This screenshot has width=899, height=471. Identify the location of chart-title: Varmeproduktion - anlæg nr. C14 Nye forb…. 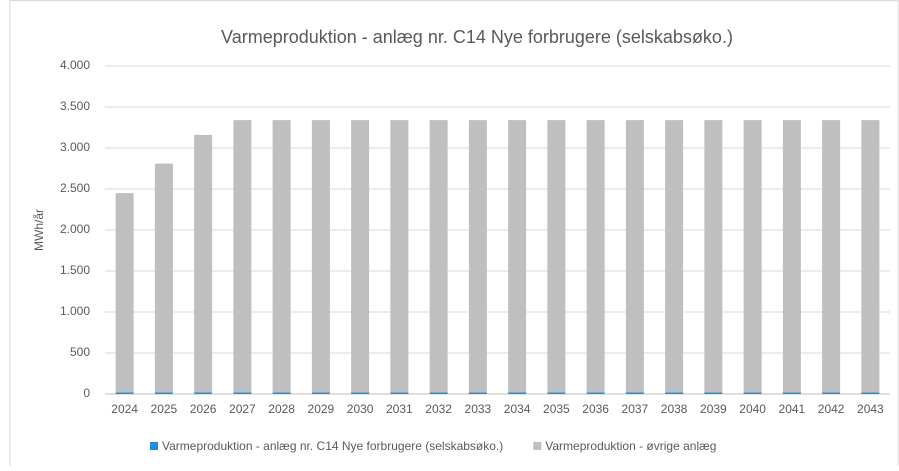
(477, 37).